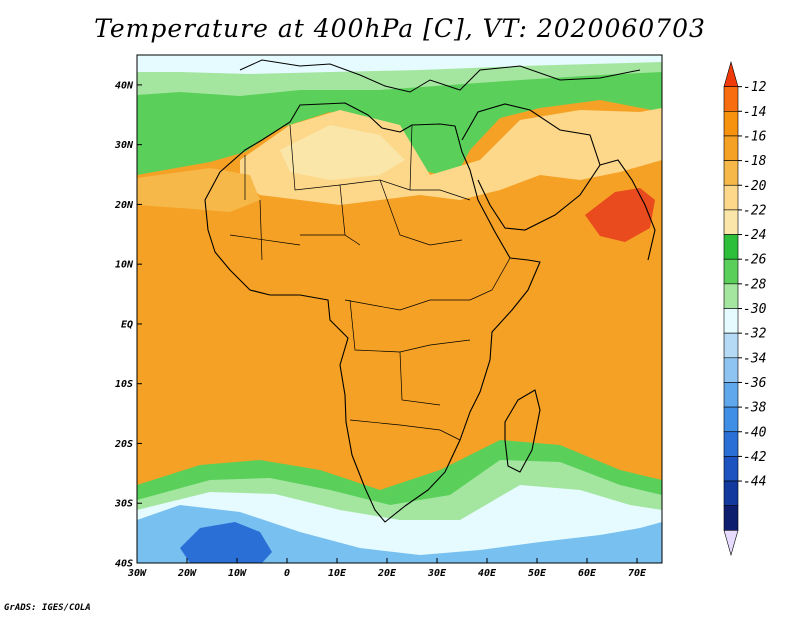 The height and width of the screenshot is (618, 800). What do you see at coordinates (137, 573) in the screenshot?
I see `lon-label-30w: 30W` at bounding box center [137, 573].